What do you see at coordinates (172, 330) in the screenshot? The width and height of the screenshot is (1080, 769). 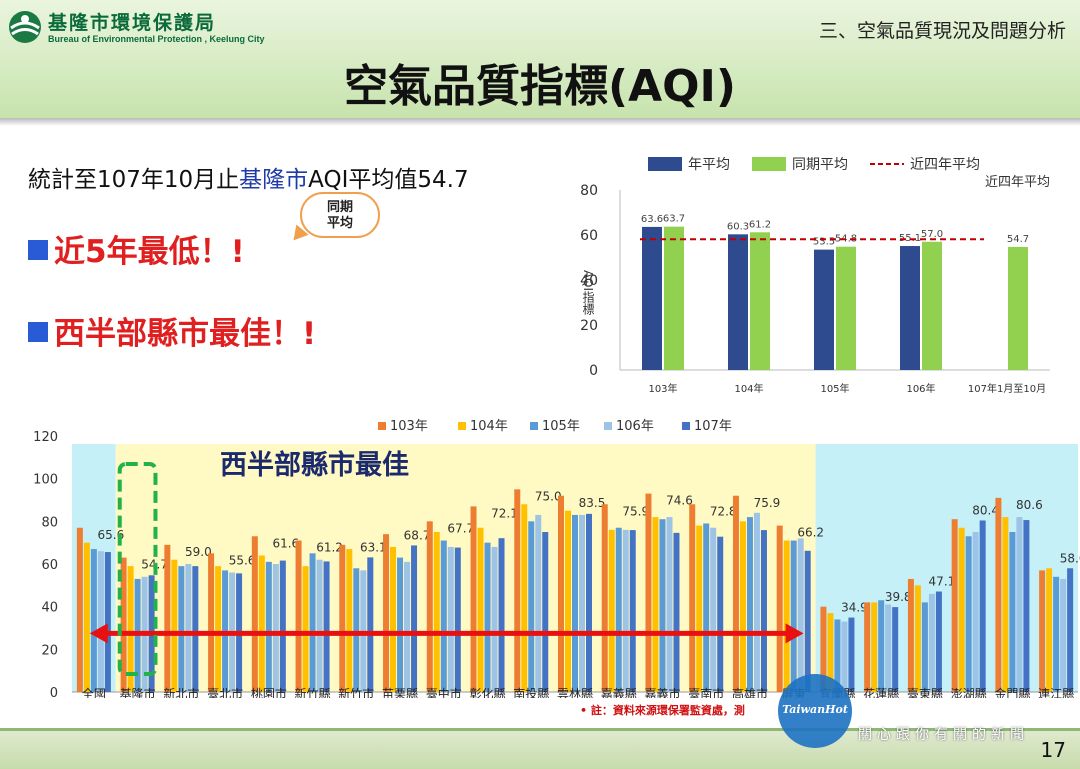 I see `bullet-best-west: 西半部縣市最佳！!` at bounding box center [172, 330].